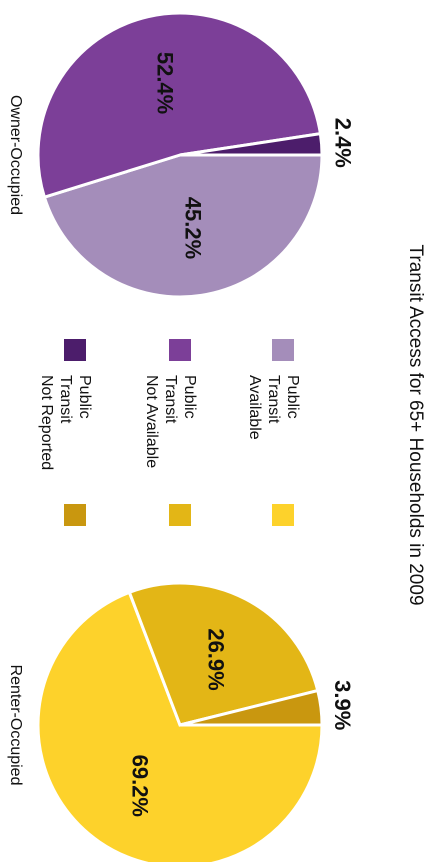  What do you see at coordinates (15, 155) in the screenshot?
I see `pie-label: Owner-Occupied` at bounding box center [15, 155].